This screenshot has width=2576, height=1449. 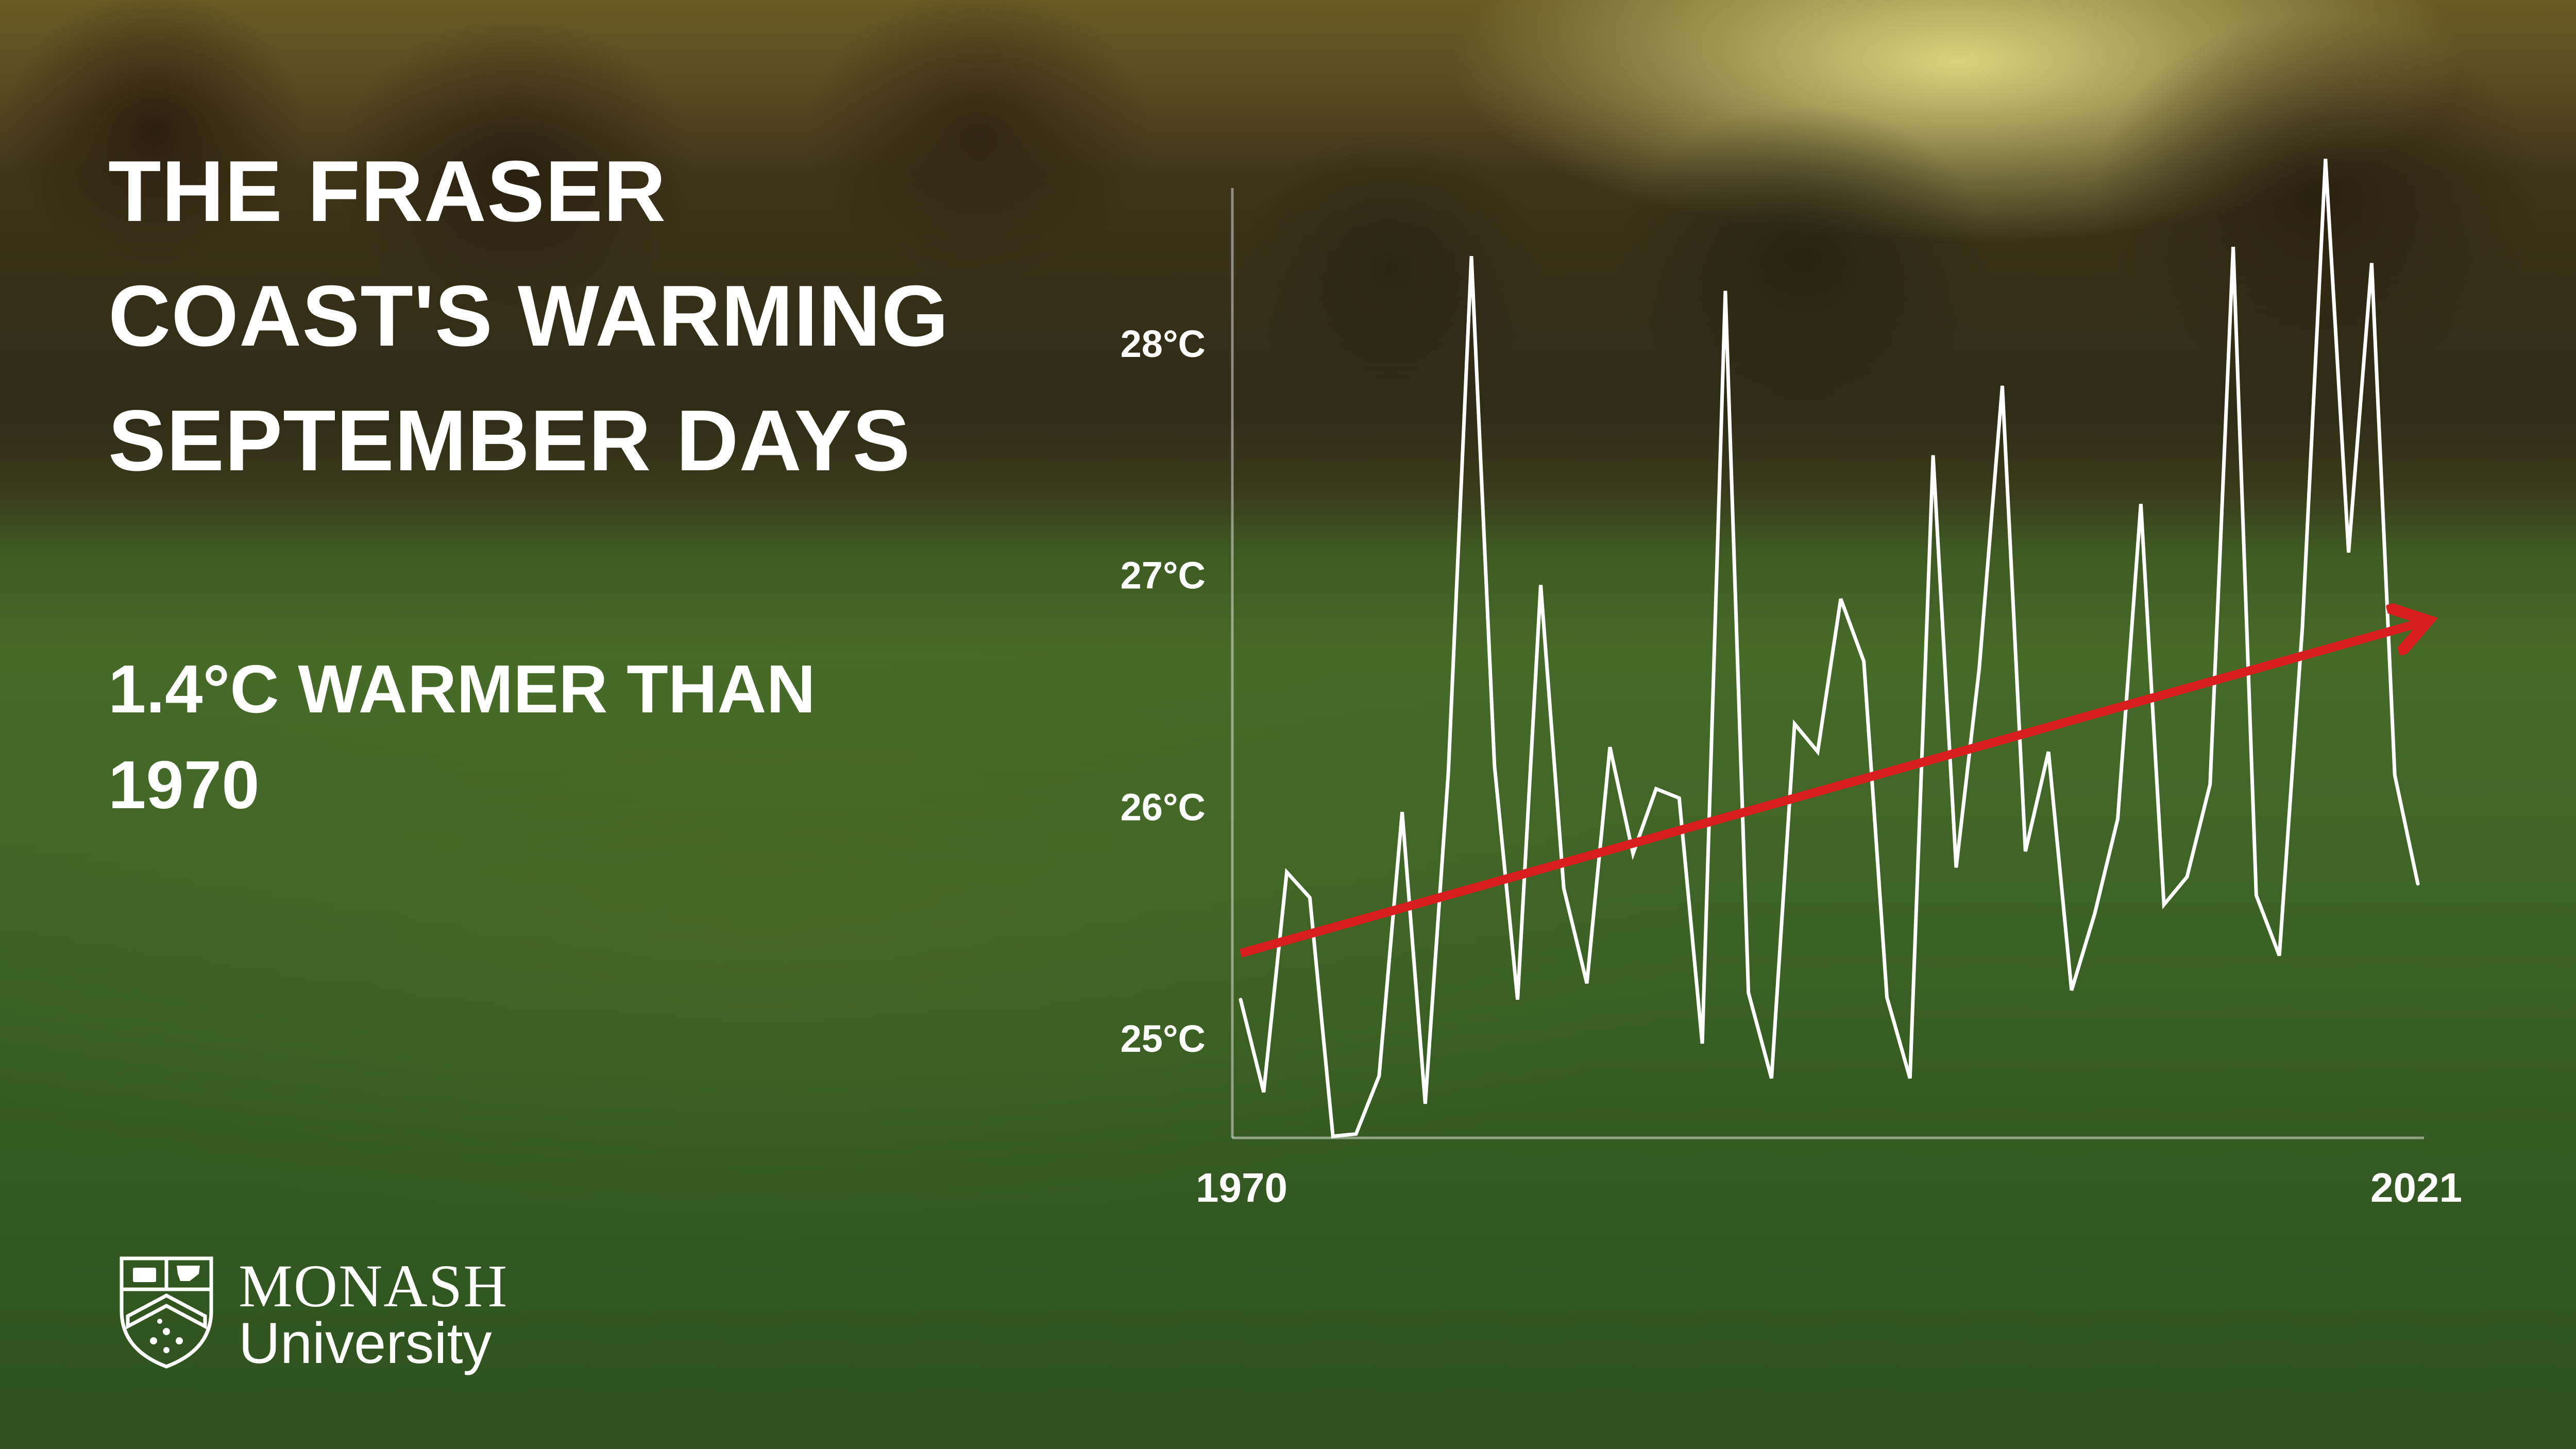 I want to click on x-tick-labels: 1970 2021, so click(x=1829, y=1188).